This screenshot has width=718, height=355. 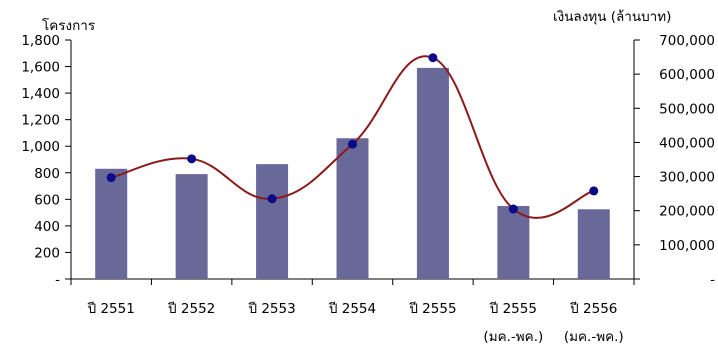 I want to click on left-y-tick-label: 1,000, so click(x=40, y=147).